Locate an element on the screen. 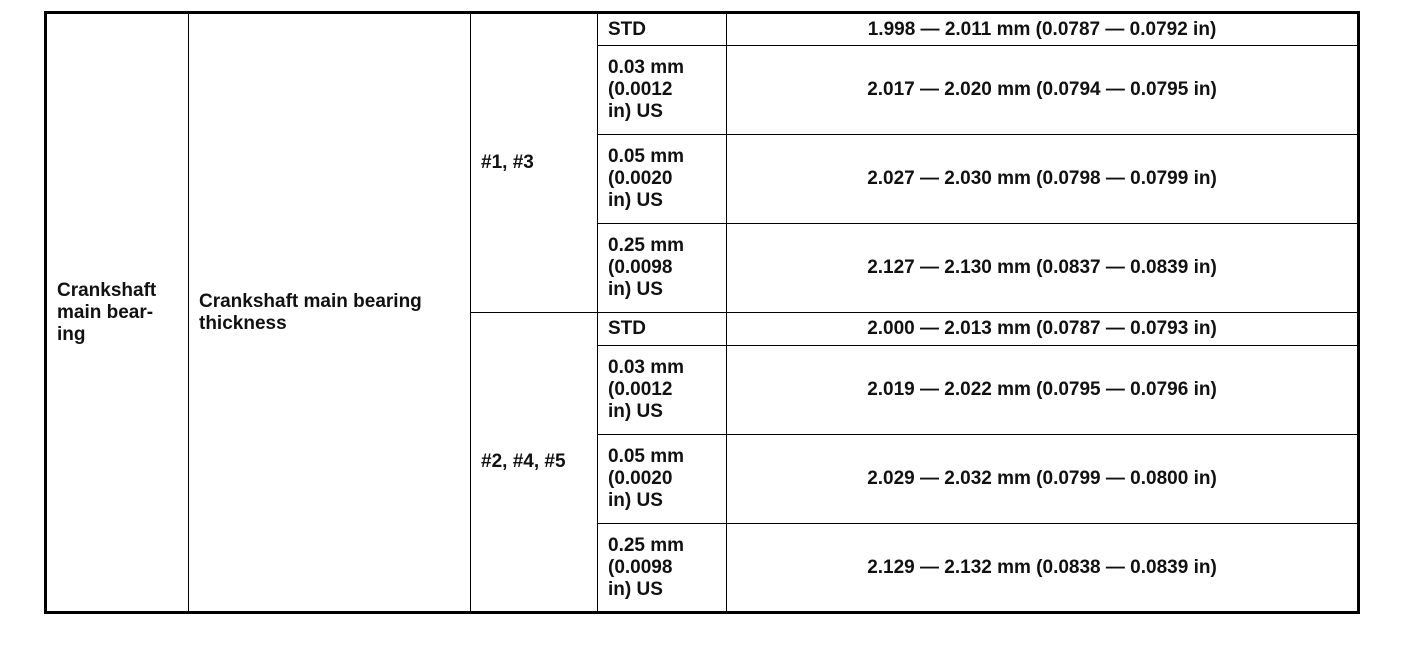 Image resolution: width=1408 pixels, height=666 pixels. value-cell: 2.127 — 2.130 mm (0.0837 — 0.0839 in) is located at coordinates (1042, 268).